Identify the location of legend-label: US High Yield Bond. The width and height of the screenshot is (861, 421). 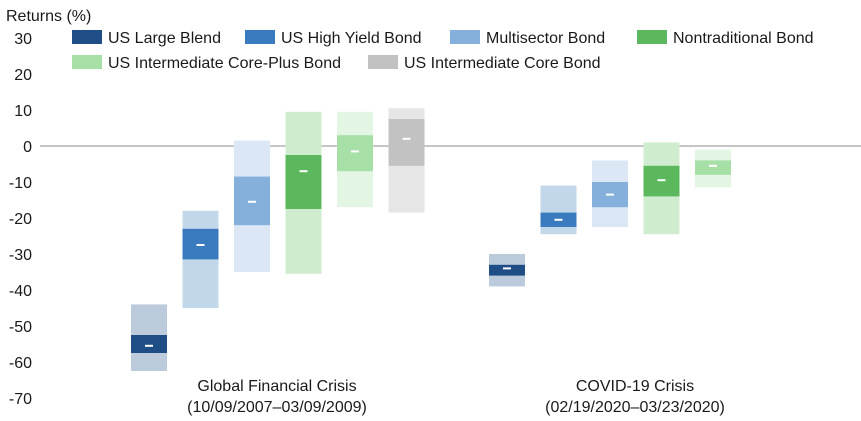
(351, 38).